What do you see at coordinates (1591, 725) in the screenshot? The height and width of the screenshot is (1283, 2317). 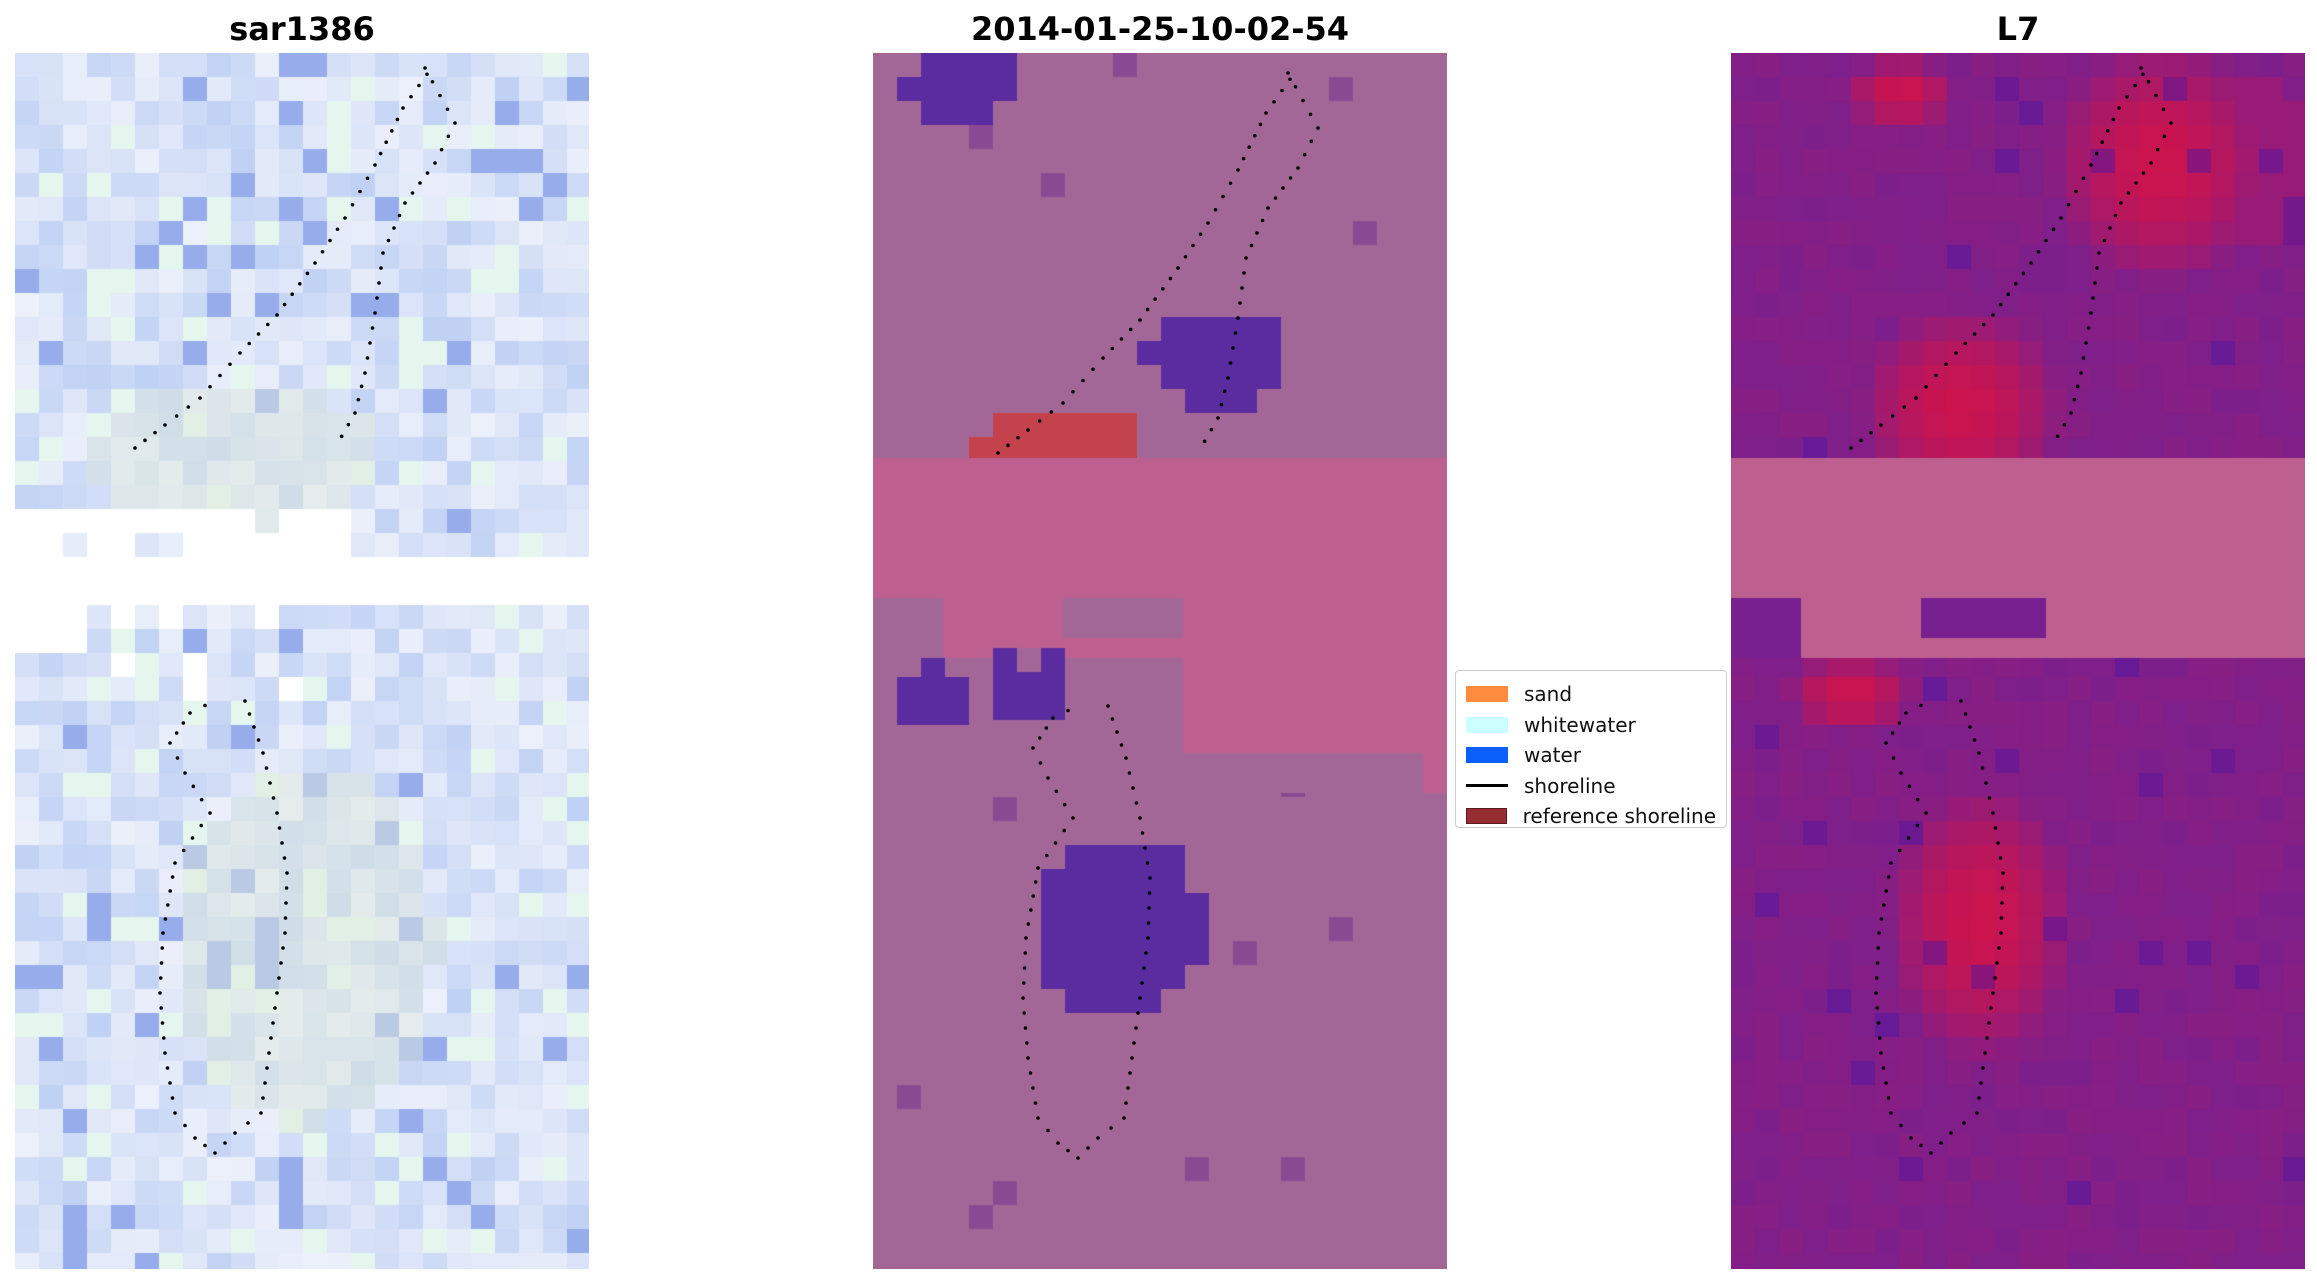 I see `legend-item-whitewater: whitewater` at bounding box center [1591, 725].